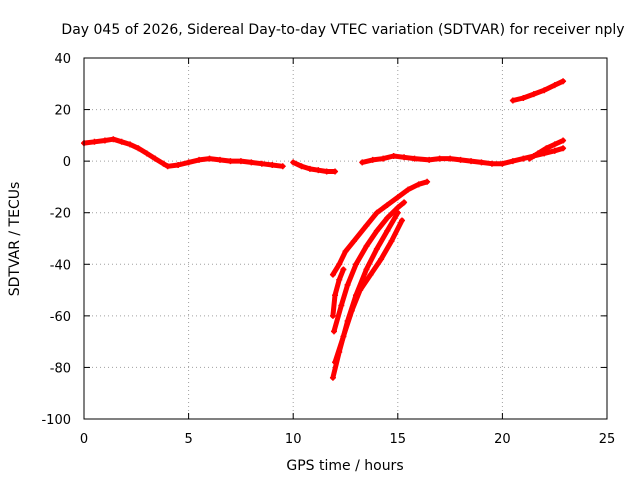 This screenshot has width=640, height=480. Describe the element at coordinates (293, 439) in the screenshot. I see `x-tick-label: 10` at that location.